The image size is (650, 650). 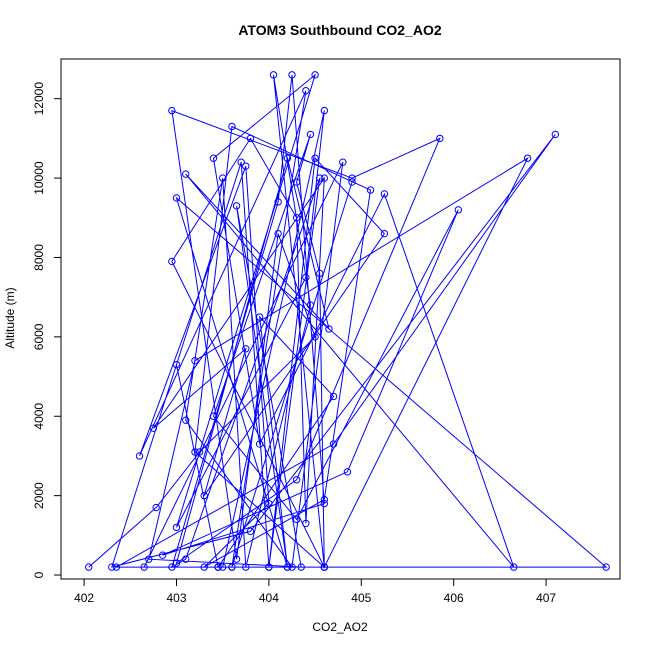 What do you see at coordinates (47, 330) in the screenshot?
I see `y-axis: 0 2000 4000 6000 8000 10000 12000` at bounding box center [47, 330].